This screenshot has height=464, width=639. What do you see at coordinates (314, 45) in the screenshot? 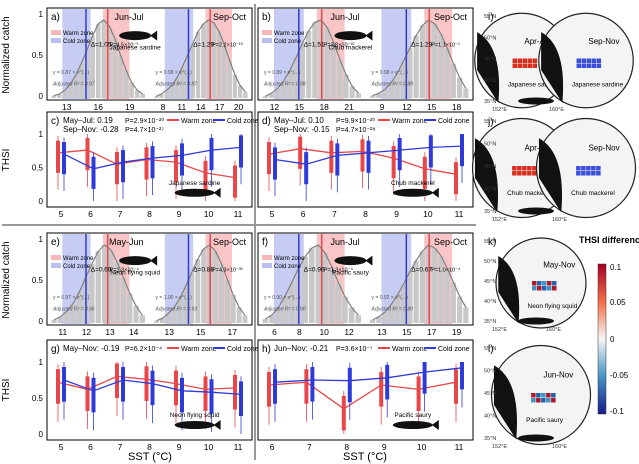
I see `delta-label: Δ=1.51` at bounding box center [314, 45].